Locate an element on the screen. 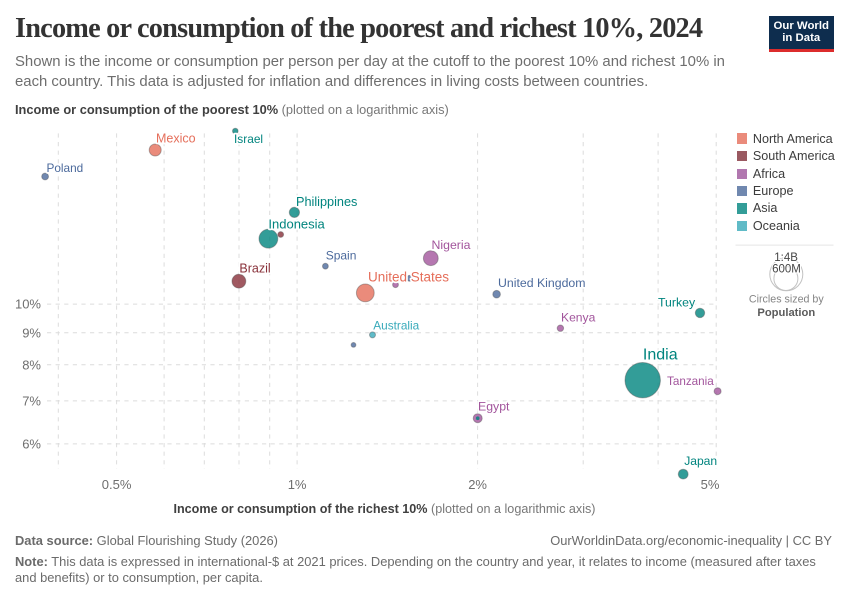 The width and height of the screenshot is (850, 600). svg-text: Mexico is located at coordinates (176, 139).